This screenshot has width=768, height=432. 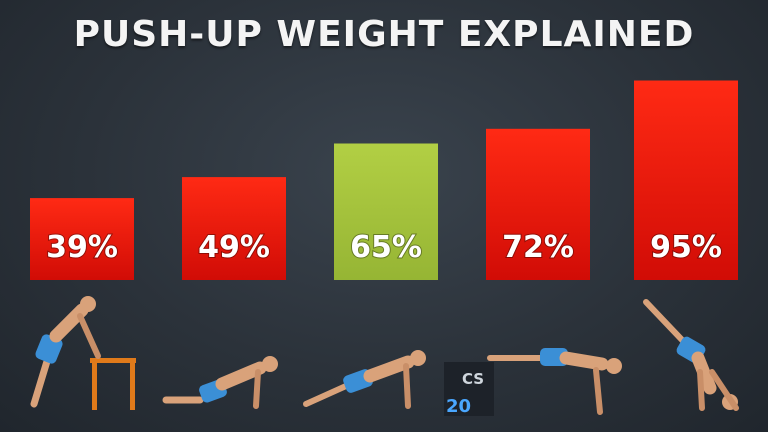 What do you see at coordinates (386, 247) in the screenshot?
I see `bar-label-3: 65%` at bounding box center [386, 247].